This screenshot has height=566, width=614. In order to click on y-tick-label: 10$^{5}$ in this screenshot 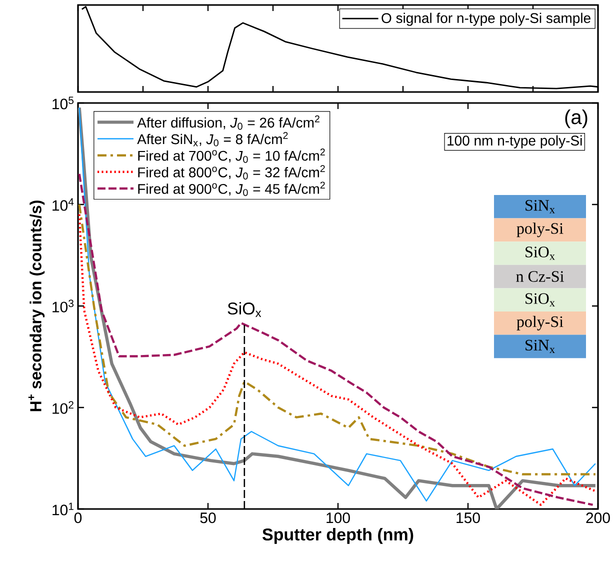, I will do `click(63, 103)`.